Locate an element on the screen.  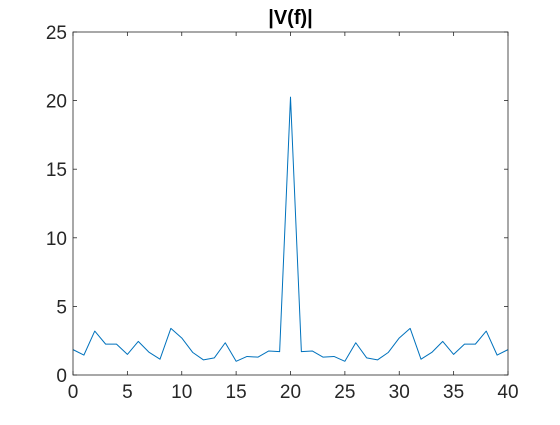
y-tick-label: 15 is located at coordinates (56, 170).